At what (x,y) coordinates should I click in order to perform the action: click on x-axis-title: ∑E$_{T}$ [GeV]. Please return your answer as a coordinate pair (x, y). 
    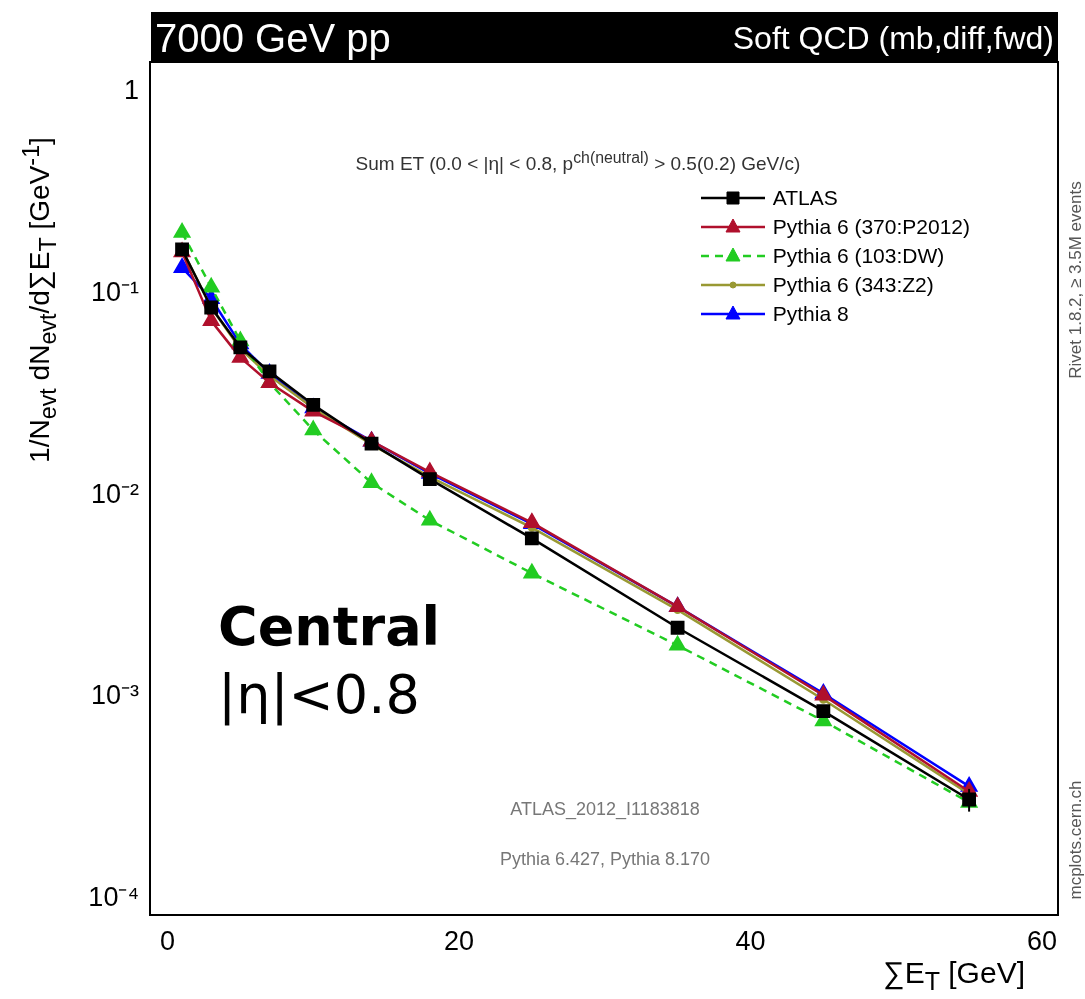
    Looking at the image, I should click on (954, 975).